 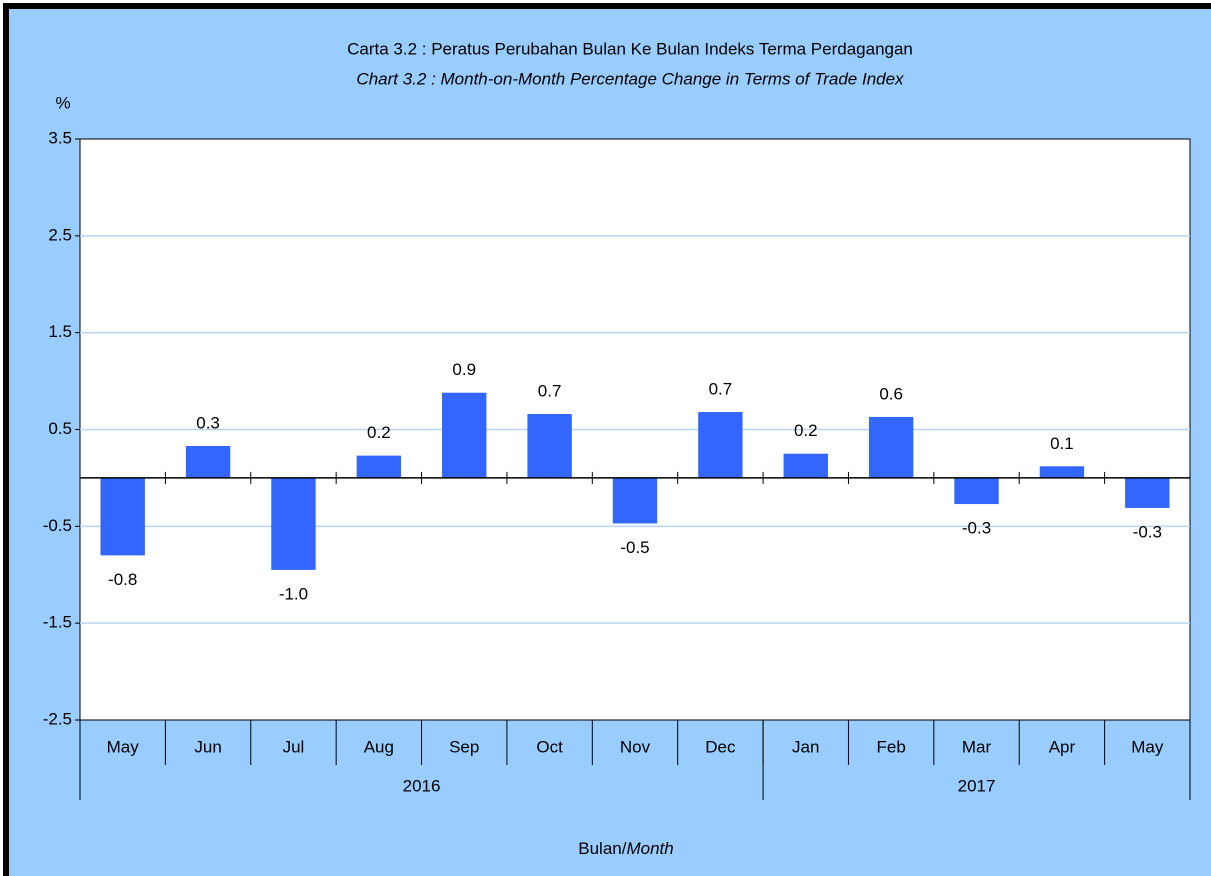 I want to click on y-tick-label: -2.5, so click(x=57, y=718).